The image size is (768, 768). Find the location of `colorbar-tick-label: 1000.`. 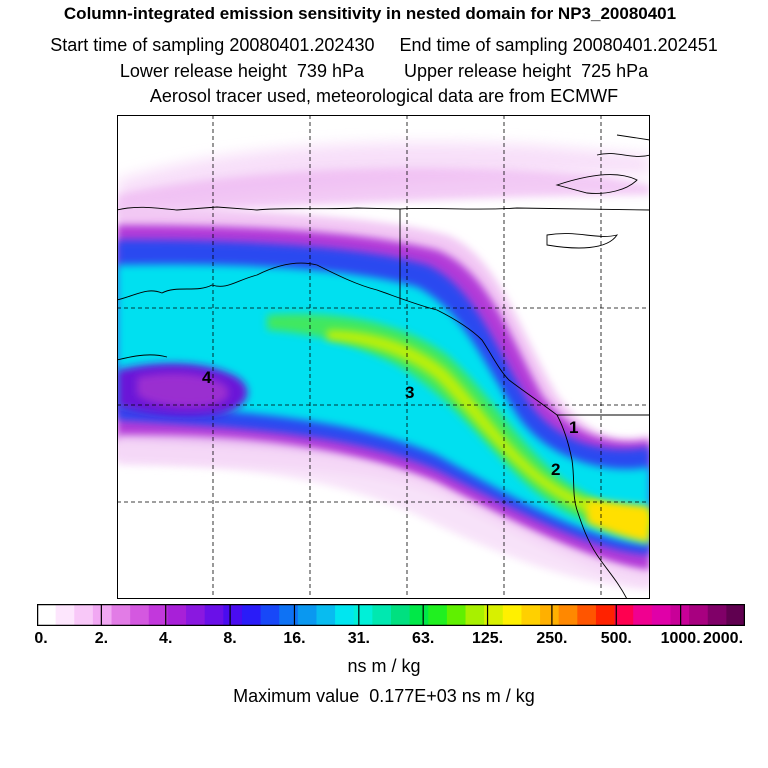

colorbar-tick-label: 1000. is located at coordinates (680, 638).